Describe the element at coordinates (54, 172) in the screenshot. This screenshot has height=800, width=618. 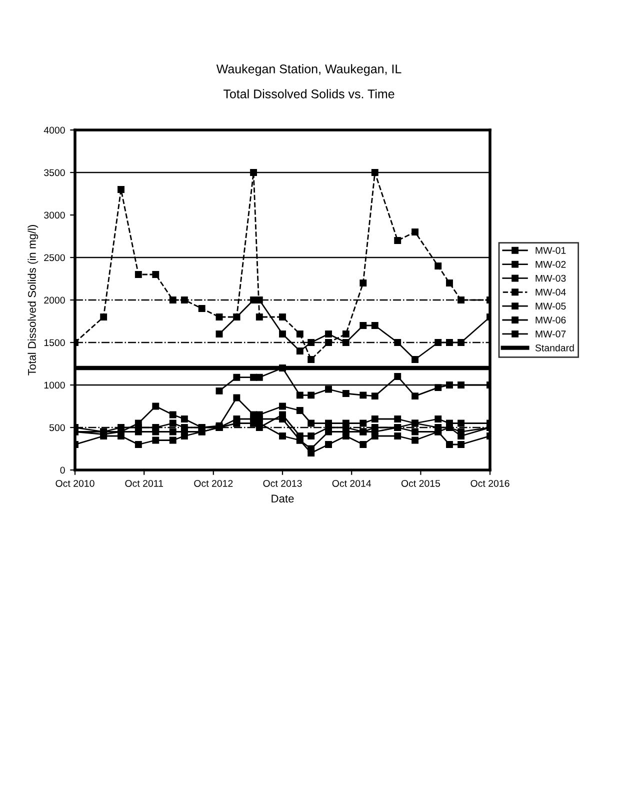
I see `y-tick-label: 3500` at that location.